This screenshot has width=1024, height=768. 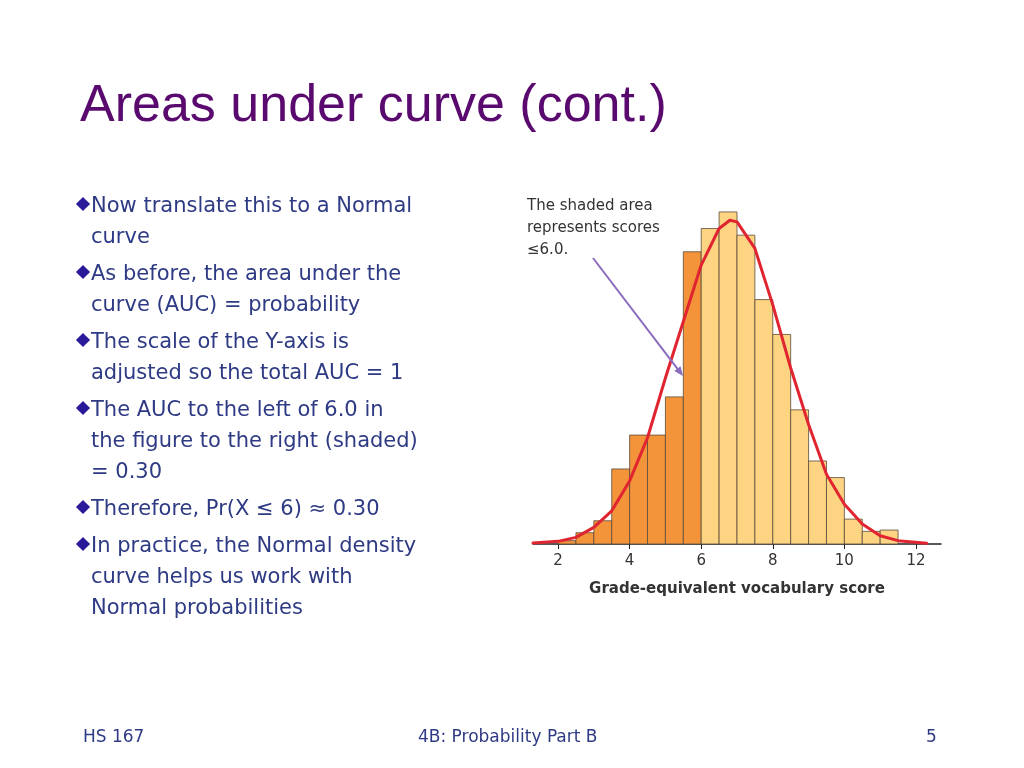 What do you see at coordinates (701, 559) in the screenshot?
I see `x-tick-label: 6` at bounding box center [701, 559].